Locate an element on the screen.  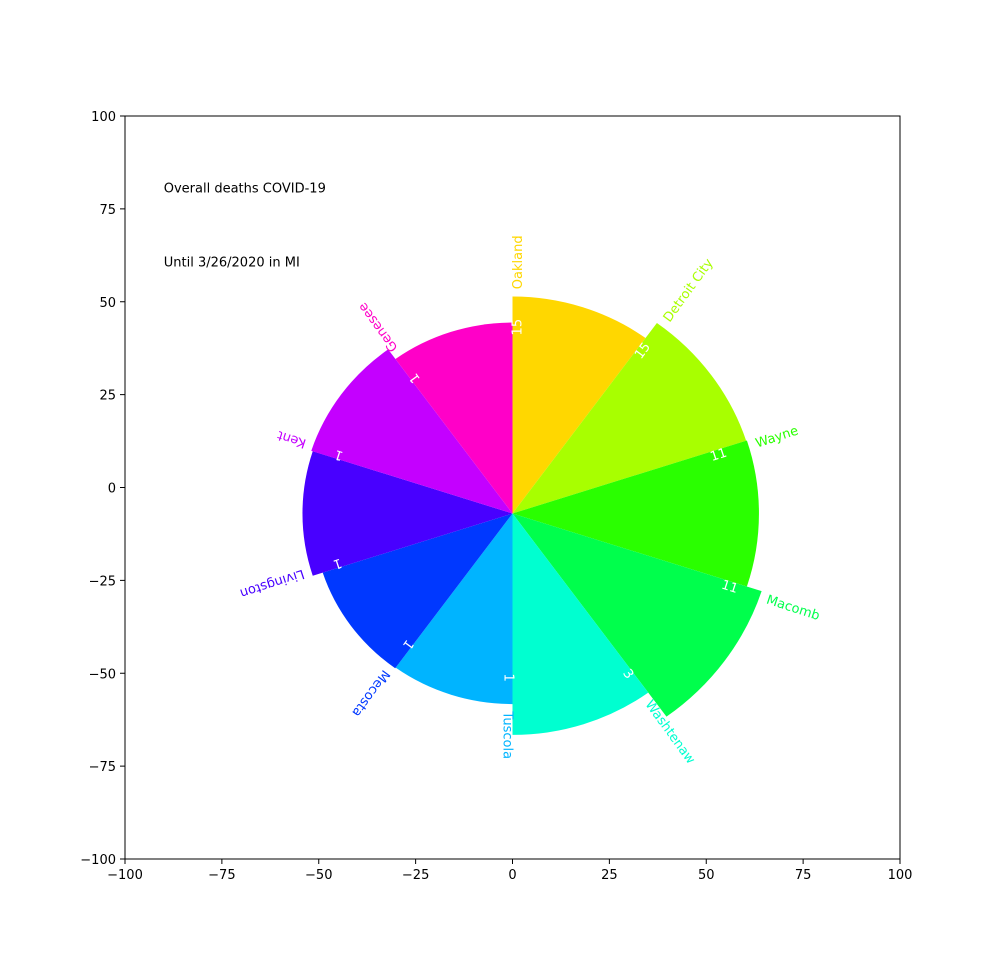
y-tick-label: −75 is located at coordinates (102, 767).